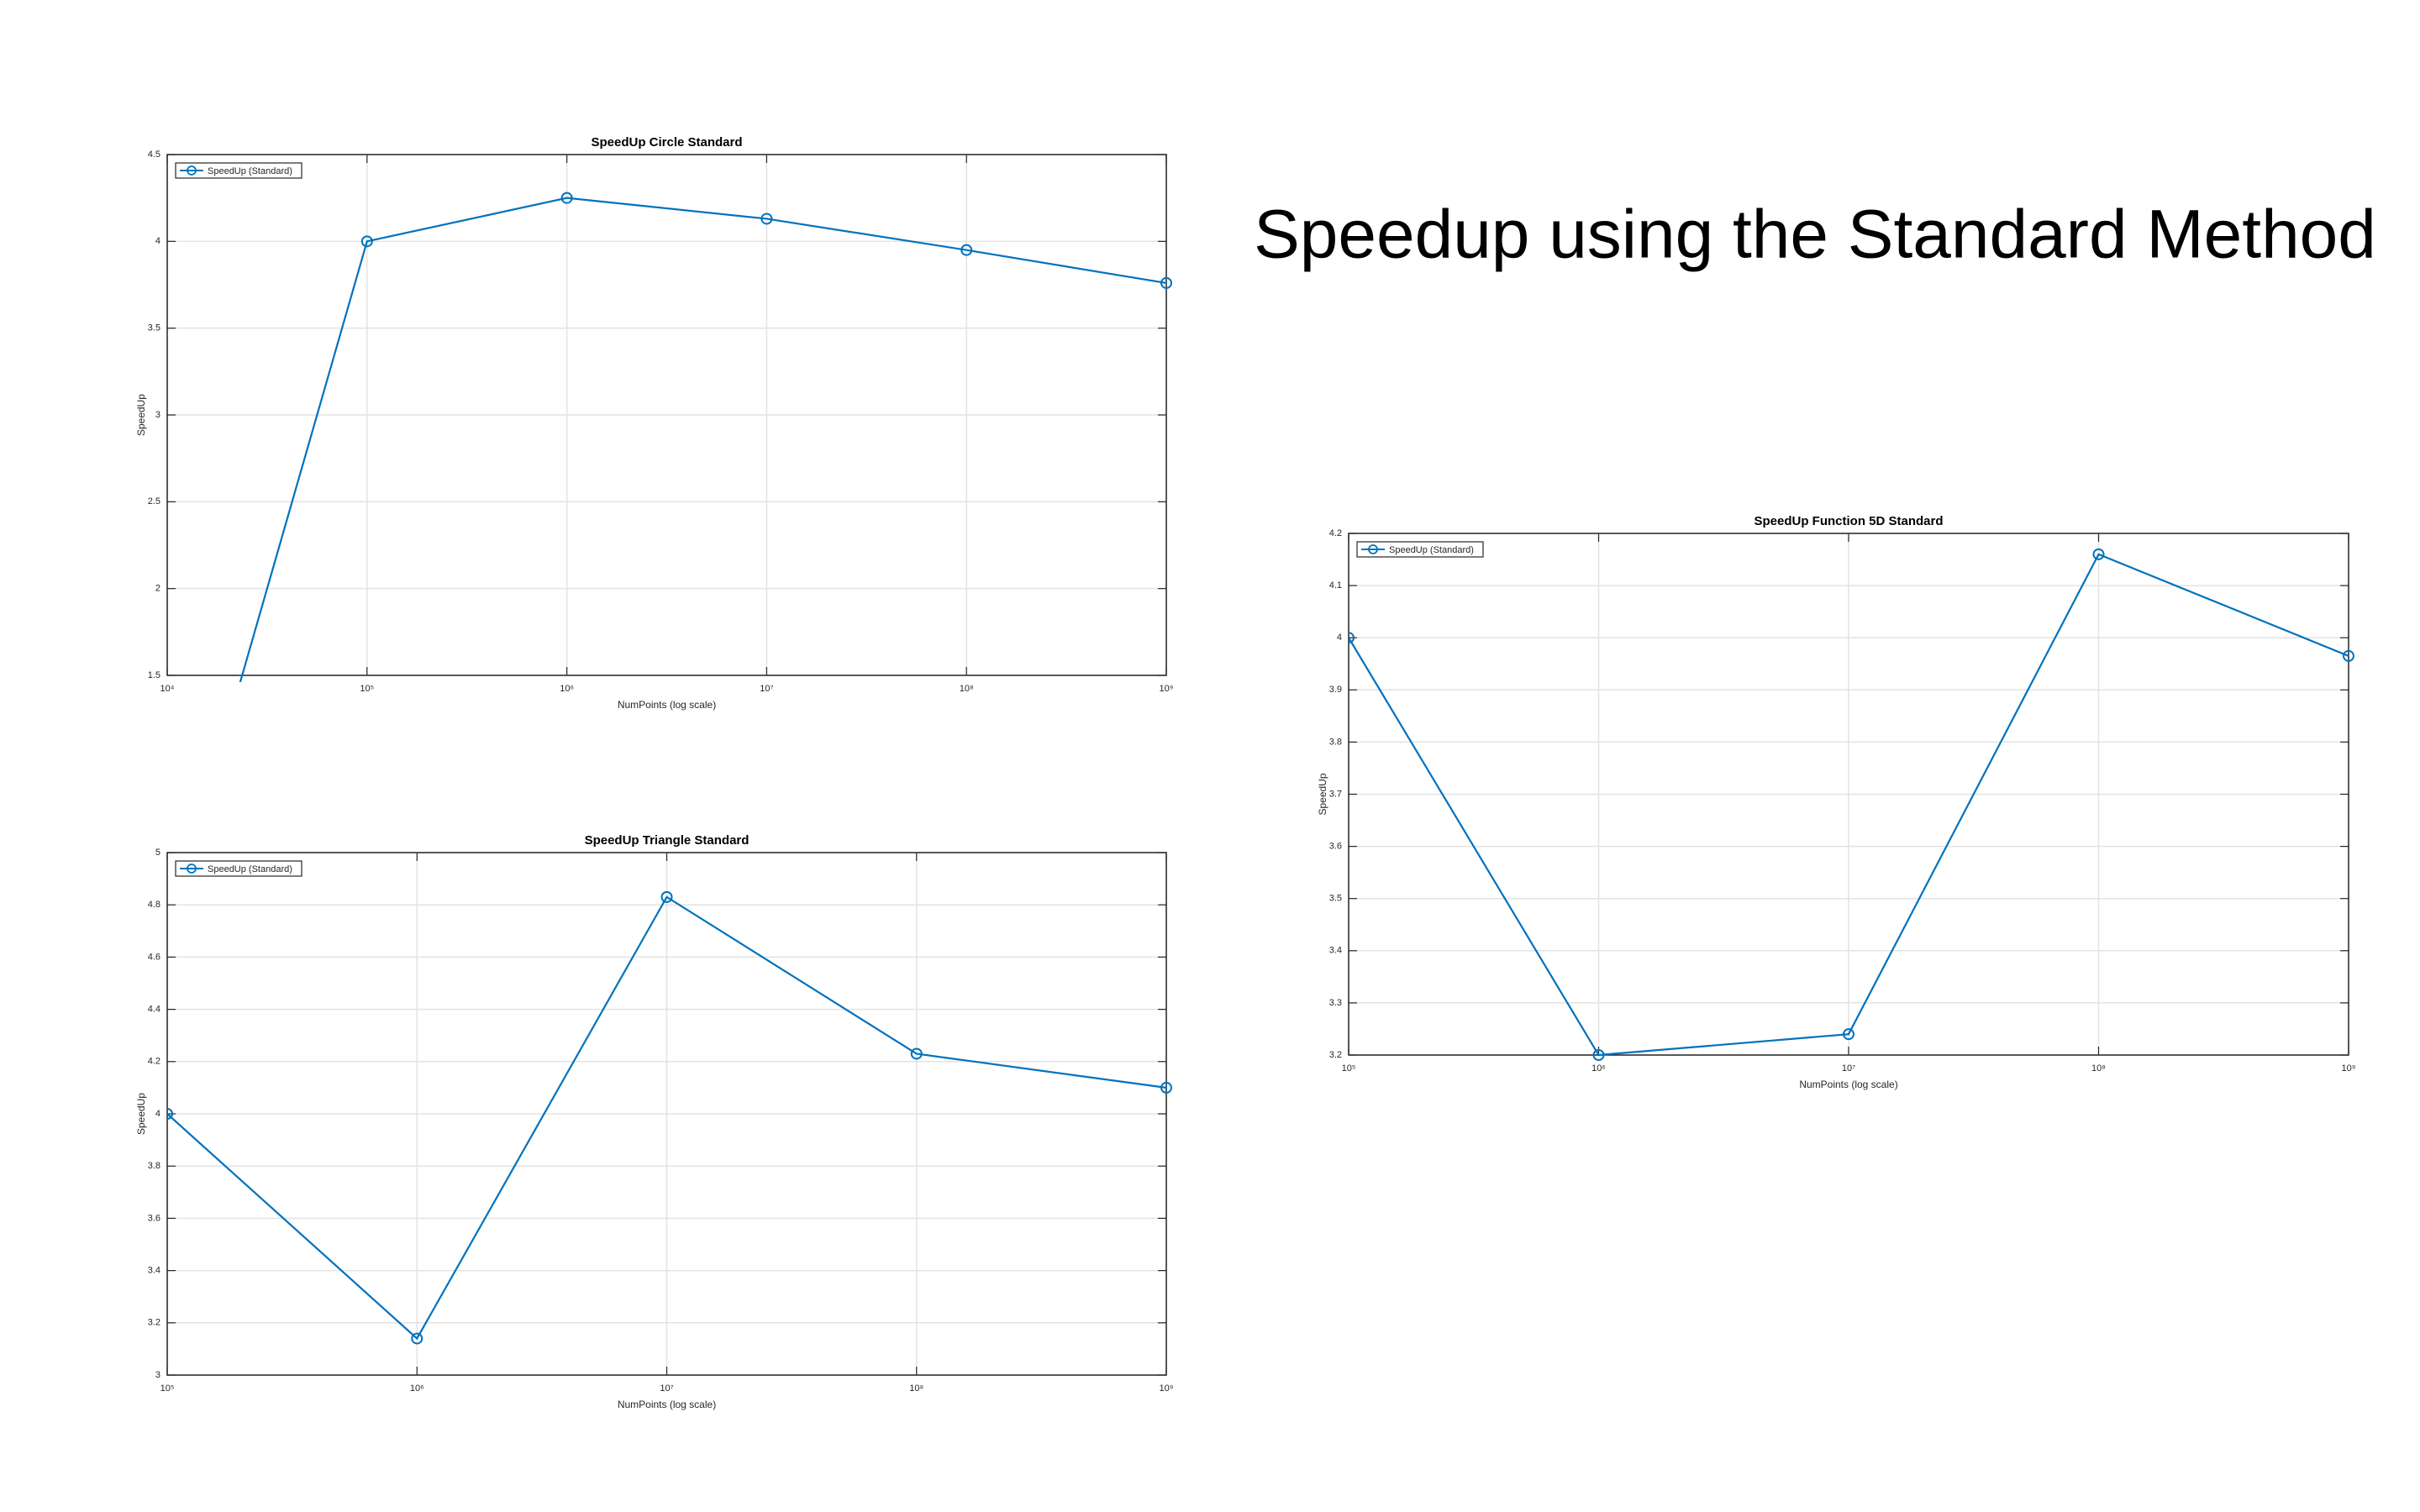 The image size is (2420, 1512). I want to click on y-tick-label: 4.4, so click(154, 1010).